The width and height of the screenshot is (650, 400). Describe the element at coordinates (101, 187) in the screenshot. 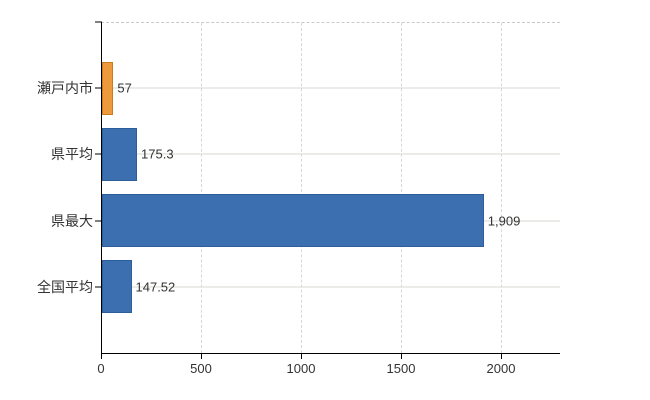

I see `y-axis-line` at that location.